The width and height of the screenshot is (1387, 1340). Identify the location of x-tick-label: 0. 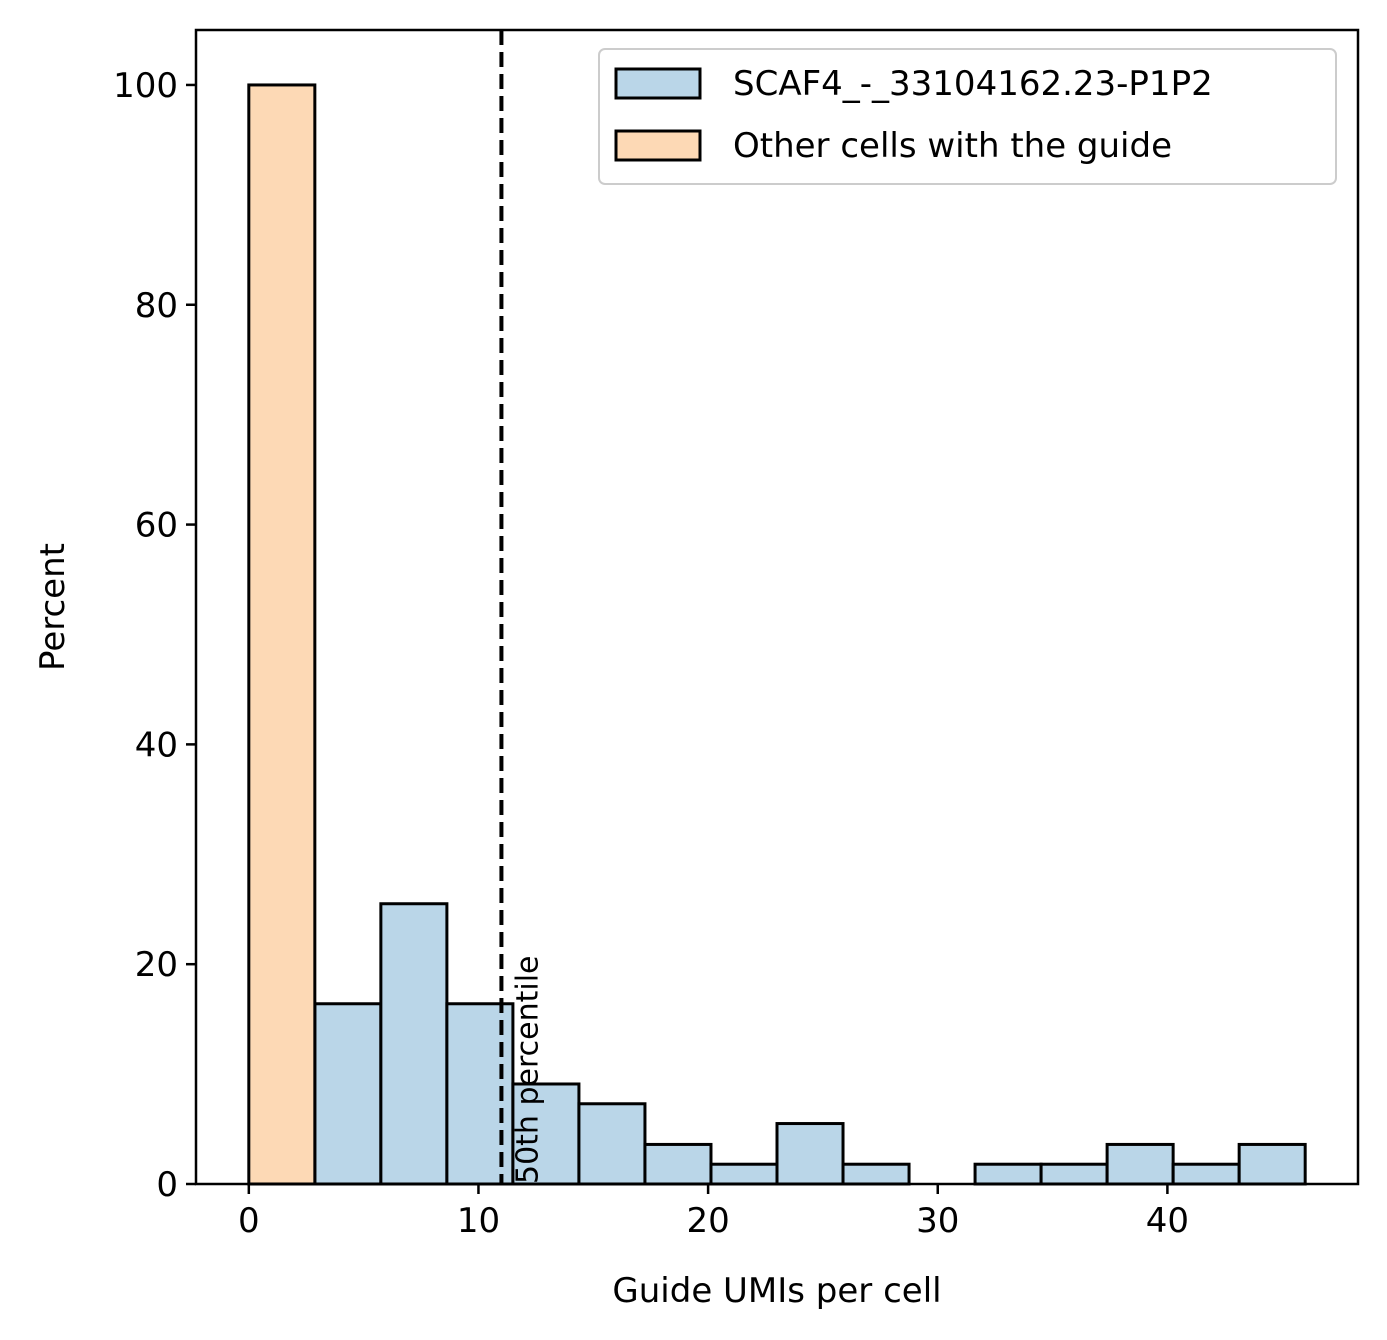
(249, 1221).